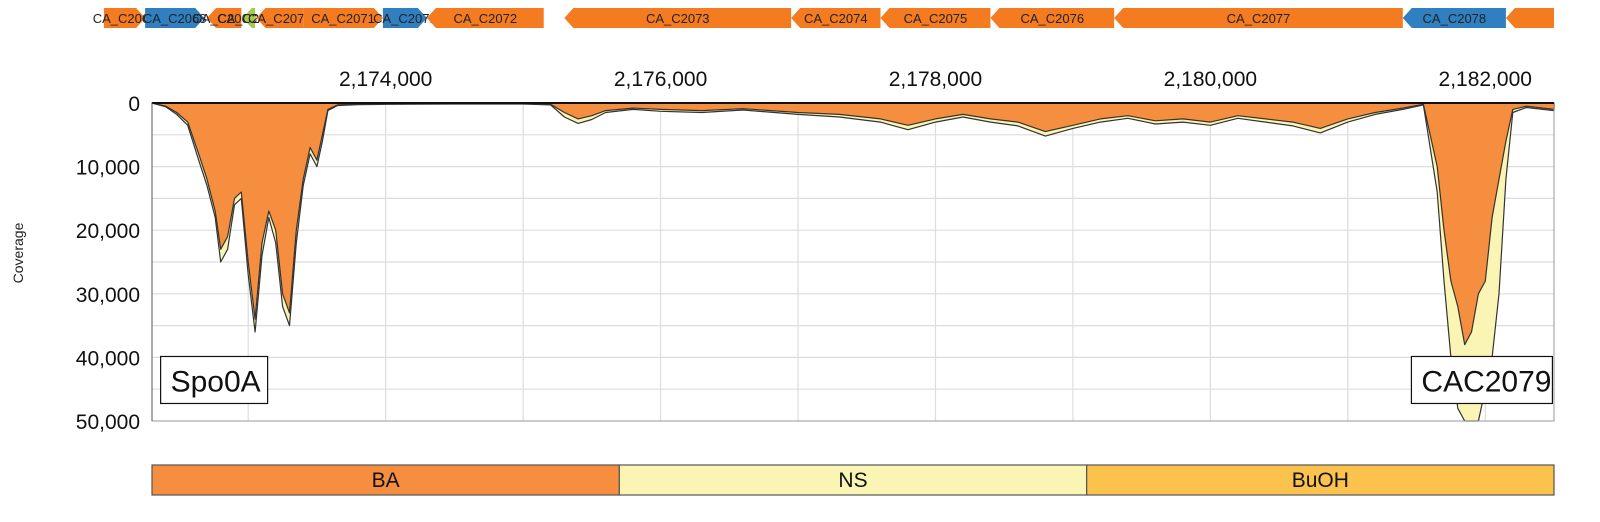  I want to click on x-tick-label: 2,174,000, so click(385, 79).